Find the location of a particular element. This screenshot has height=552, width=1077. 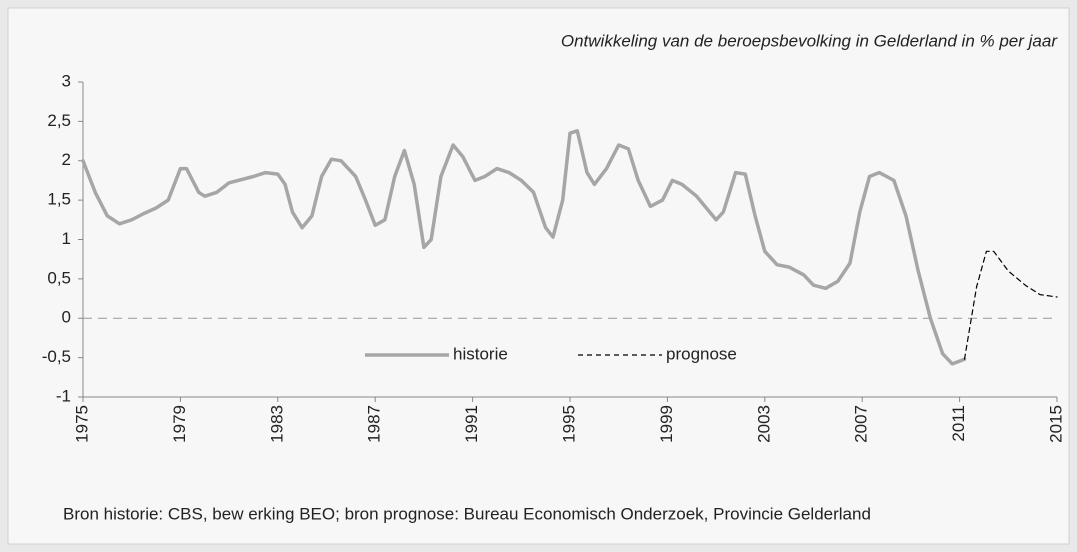

x-tick-label: 1983 is located at coordinates (276, 424).